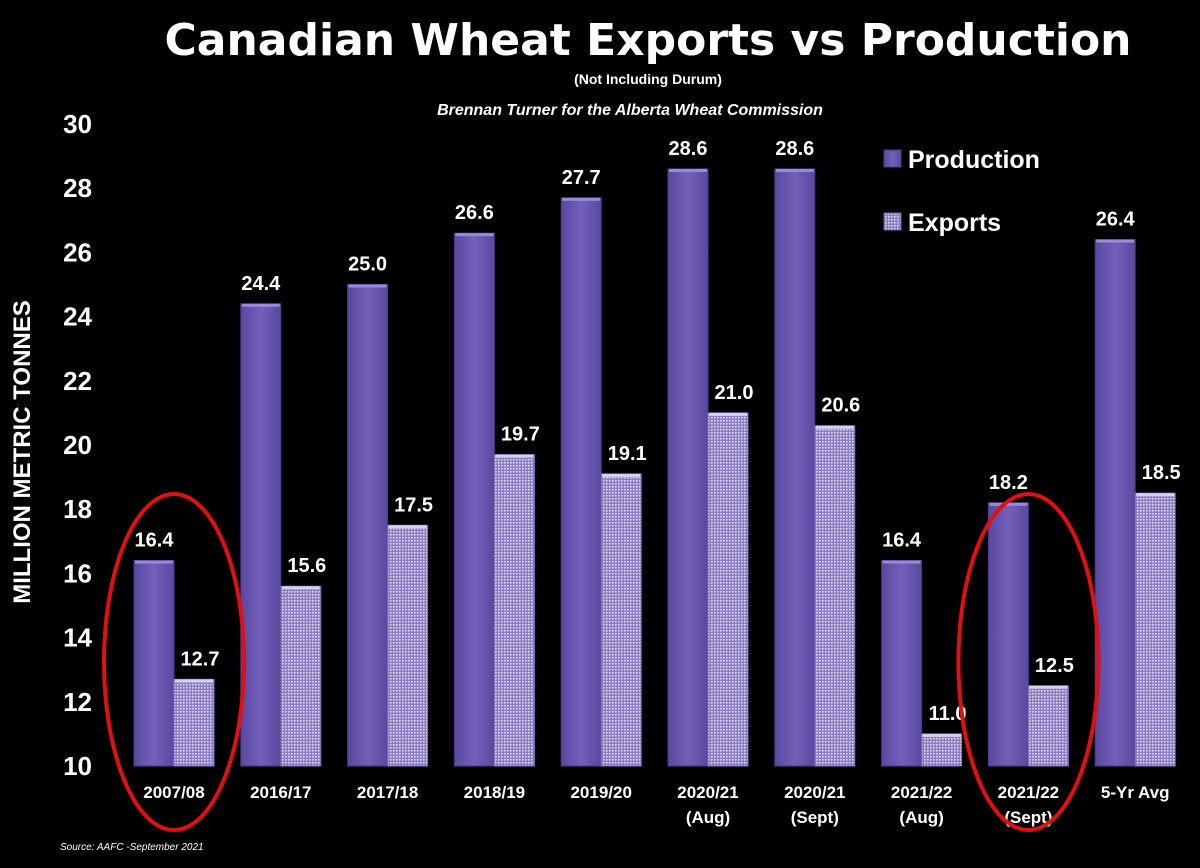 Image resolution: width=1200 pixels, height=868 pixels. What do you see at coordinates (1161, 473) in the screenshot?
I see `data-label-exports: 18.5` at bounding box center [1161, 473].